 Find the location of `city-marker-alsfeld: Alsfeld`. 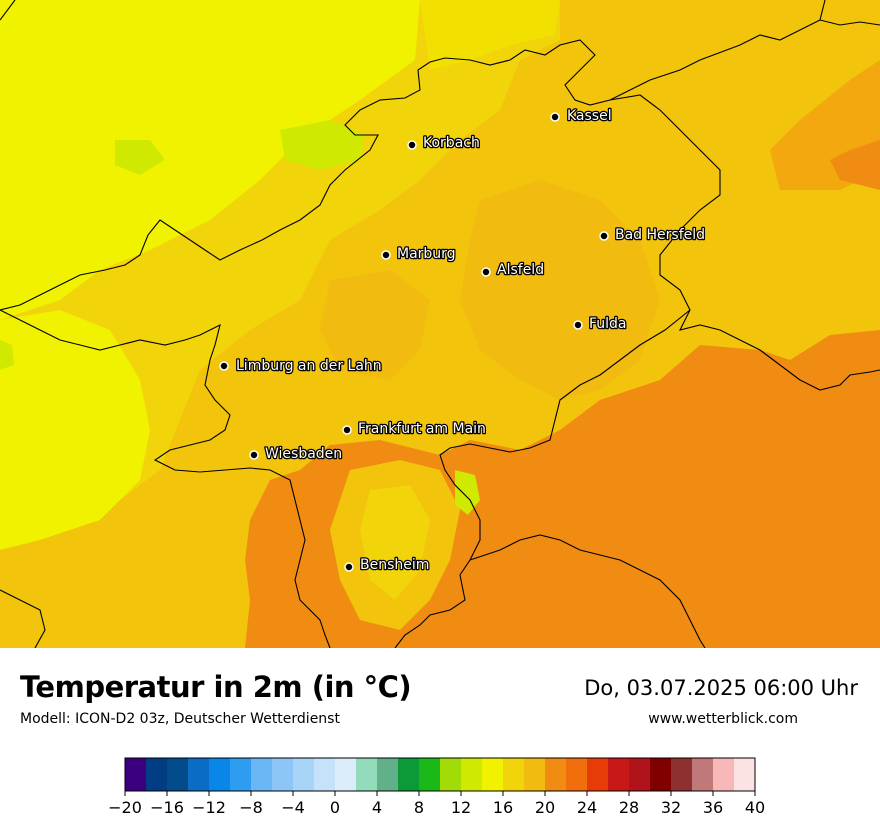

city-marker-alsfeld: Alsfeld is located at coordinates (513, 270).